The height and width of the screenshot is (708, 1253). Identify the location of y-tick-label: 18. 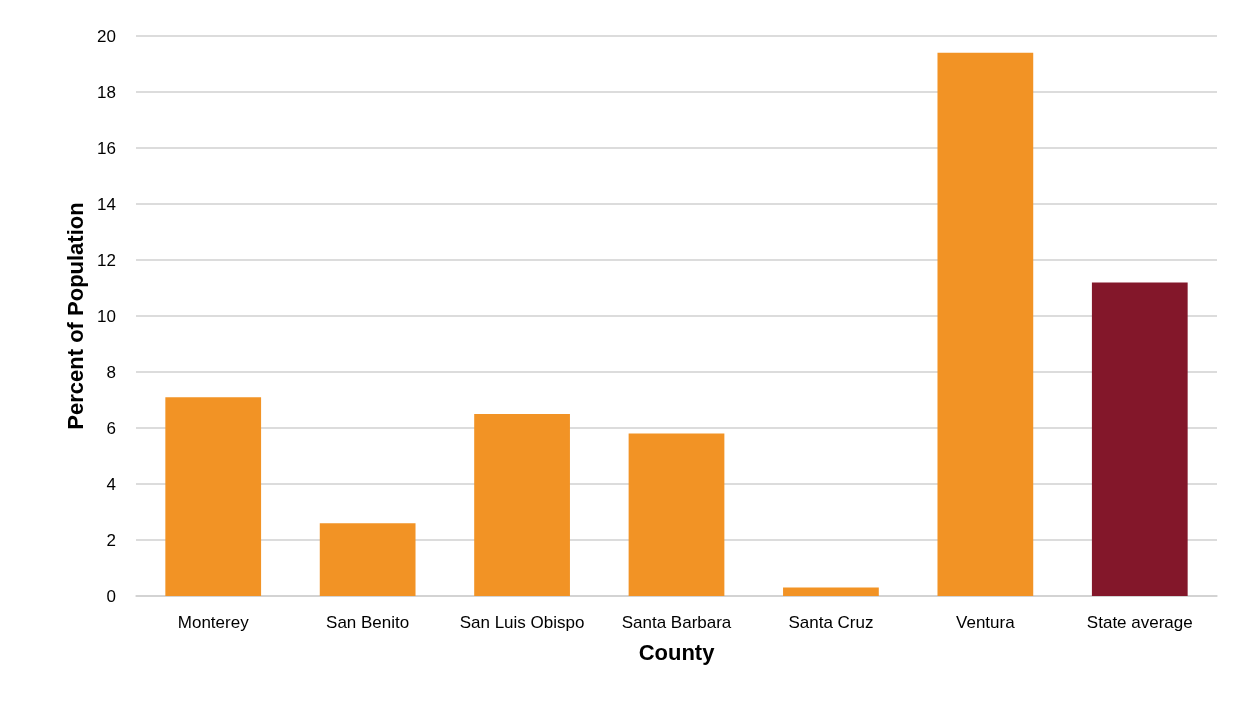
(106, 92).